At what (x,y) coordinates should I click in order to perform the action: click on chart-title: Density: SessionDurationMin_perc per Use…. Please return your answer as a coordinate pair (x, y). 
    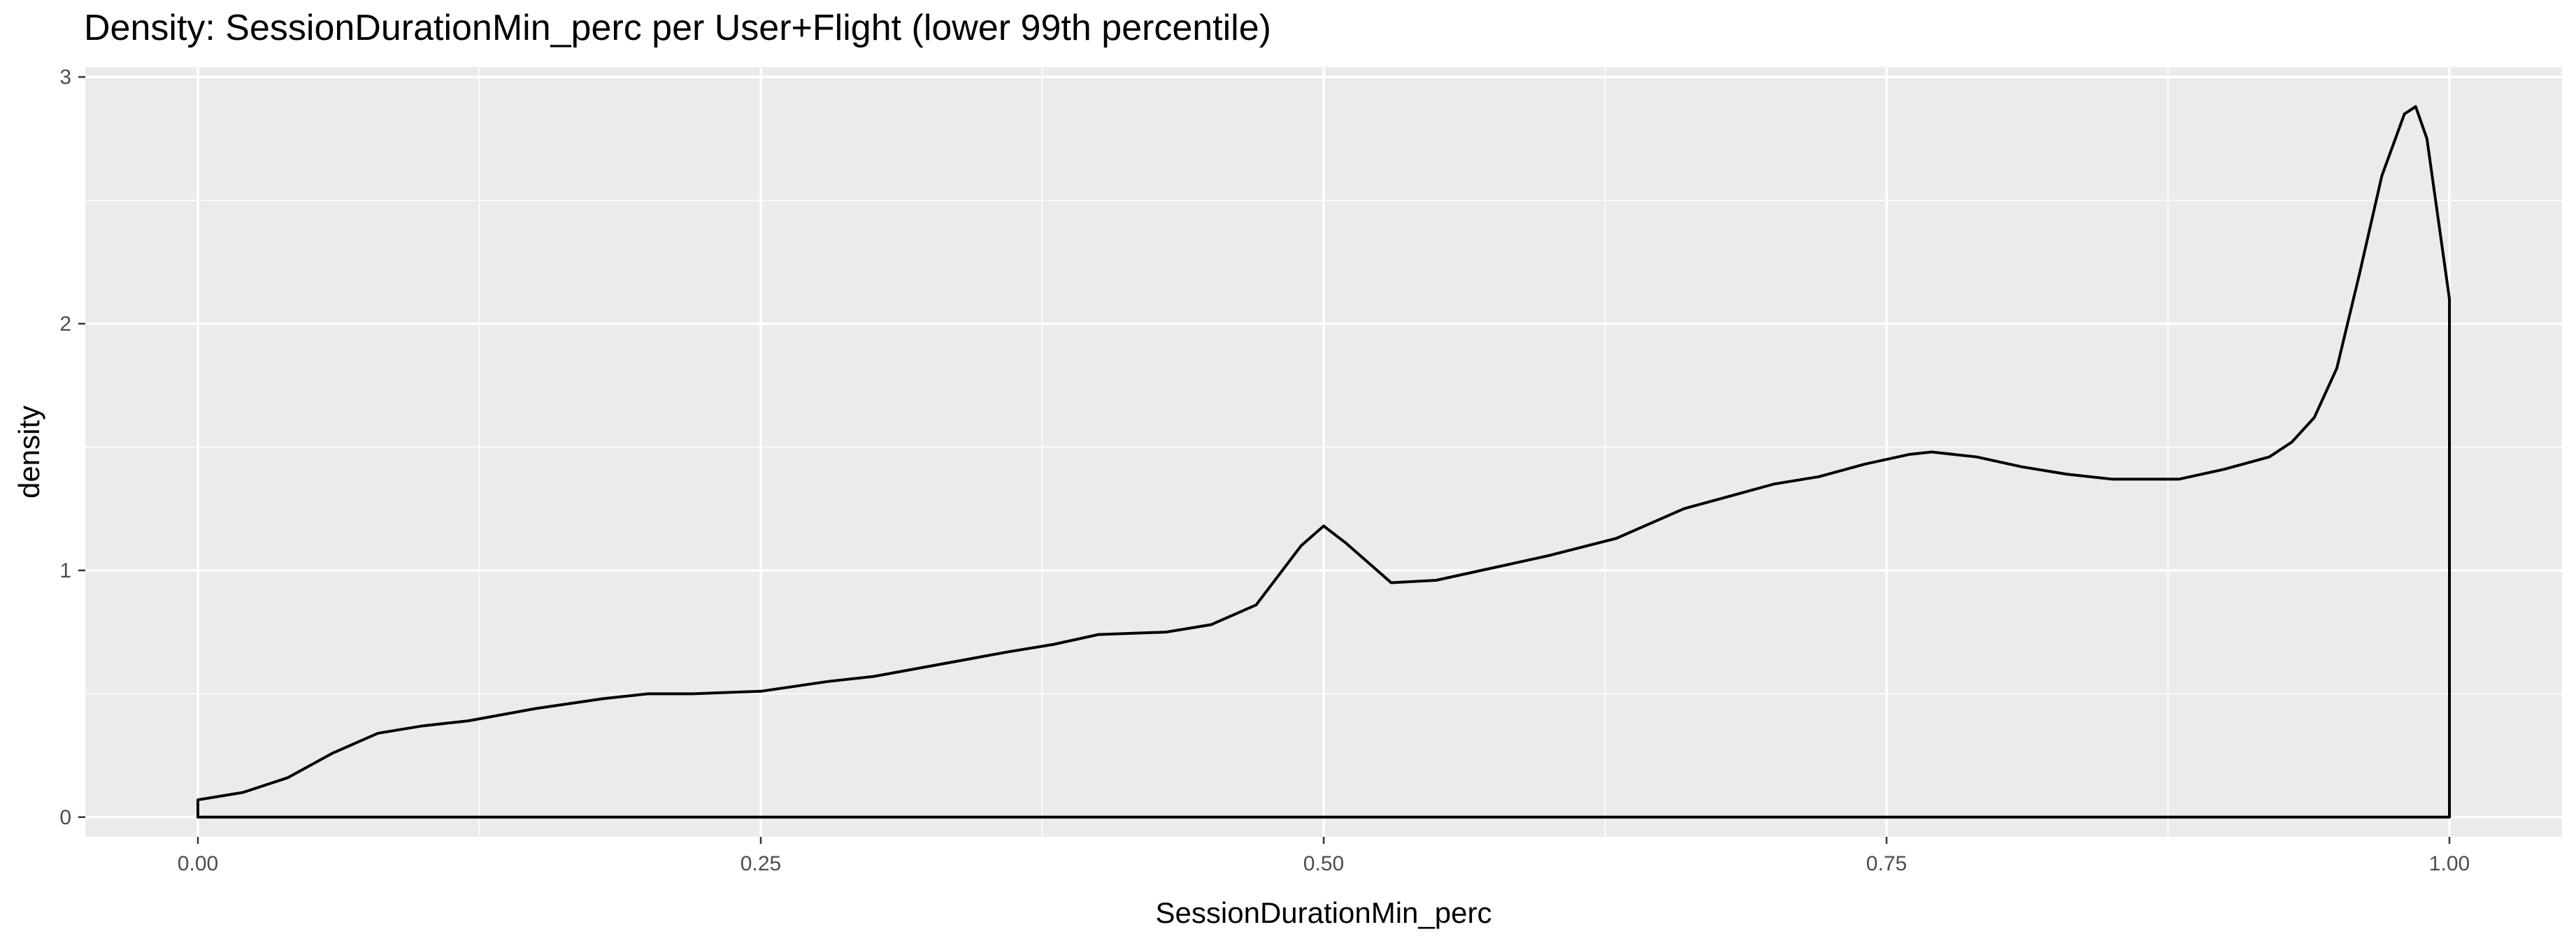
    Looking at the image, I should click on (677, 28).